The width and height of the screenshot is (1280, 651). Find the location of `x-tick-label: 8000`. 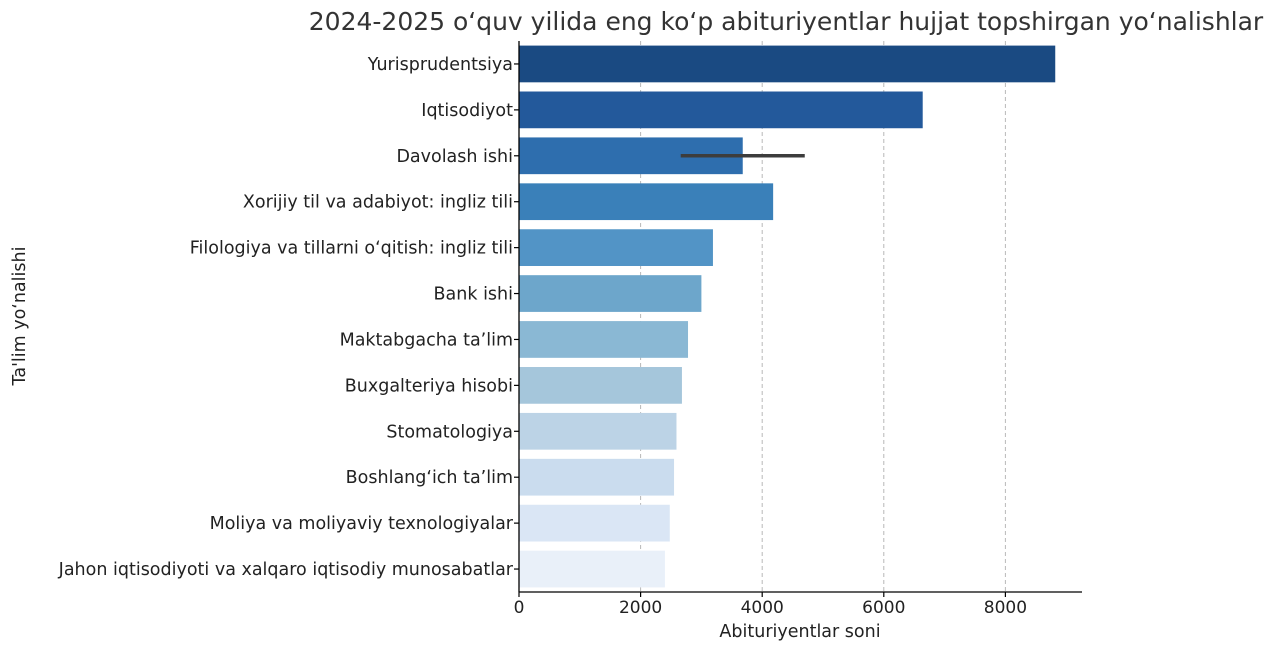

x-tick-label: 8000 is located at coordinates (1005, 608).